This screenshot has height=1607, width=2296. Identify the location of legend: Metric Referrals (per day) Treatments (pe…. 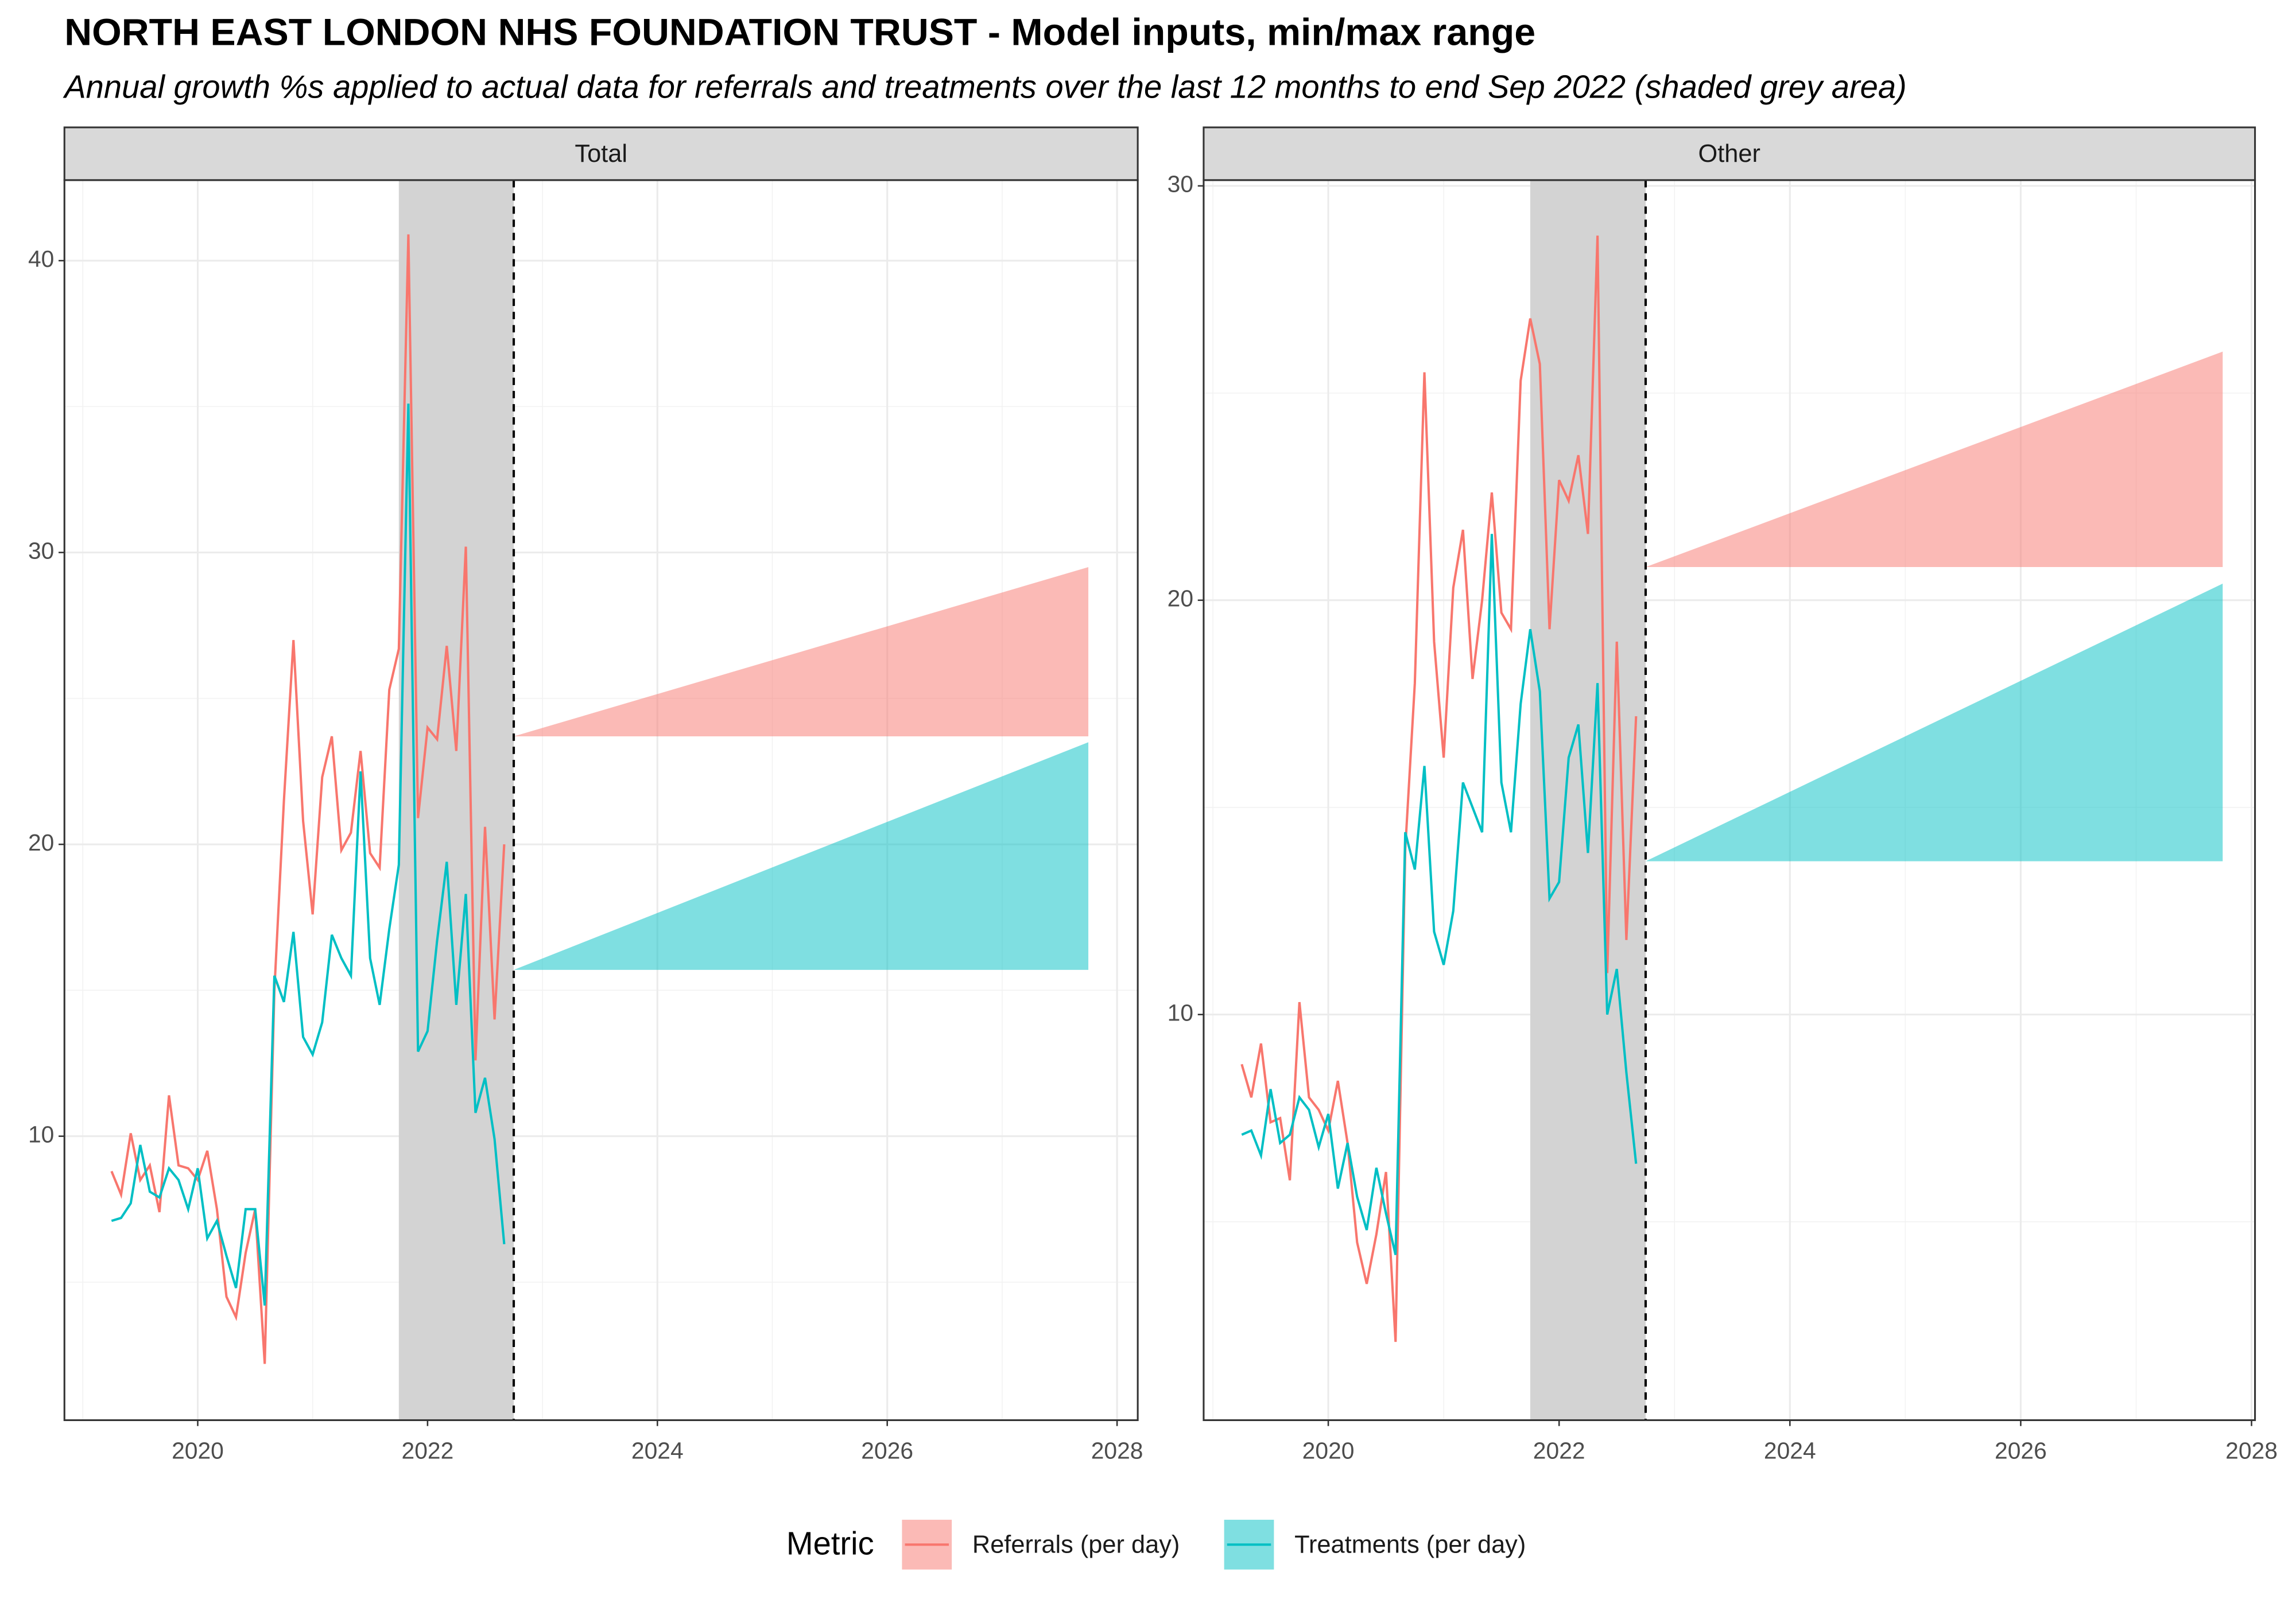
(1156, 1544).